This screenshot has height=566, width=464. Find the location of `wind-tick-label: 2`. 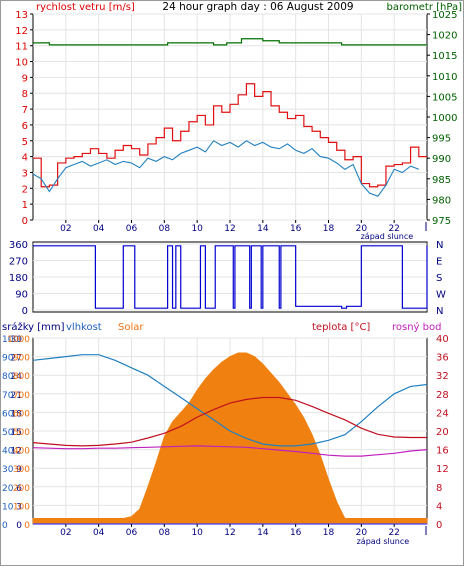

wind-tick-label: 2 is located at coordinates (25, 189).